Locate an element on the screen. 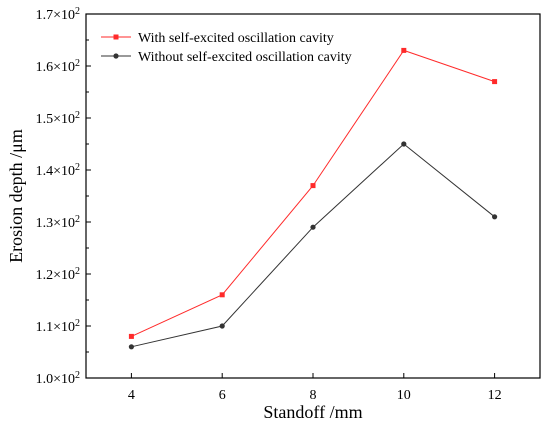  y-tick-label: 1.1×10² is located at coordinates (58, 327).